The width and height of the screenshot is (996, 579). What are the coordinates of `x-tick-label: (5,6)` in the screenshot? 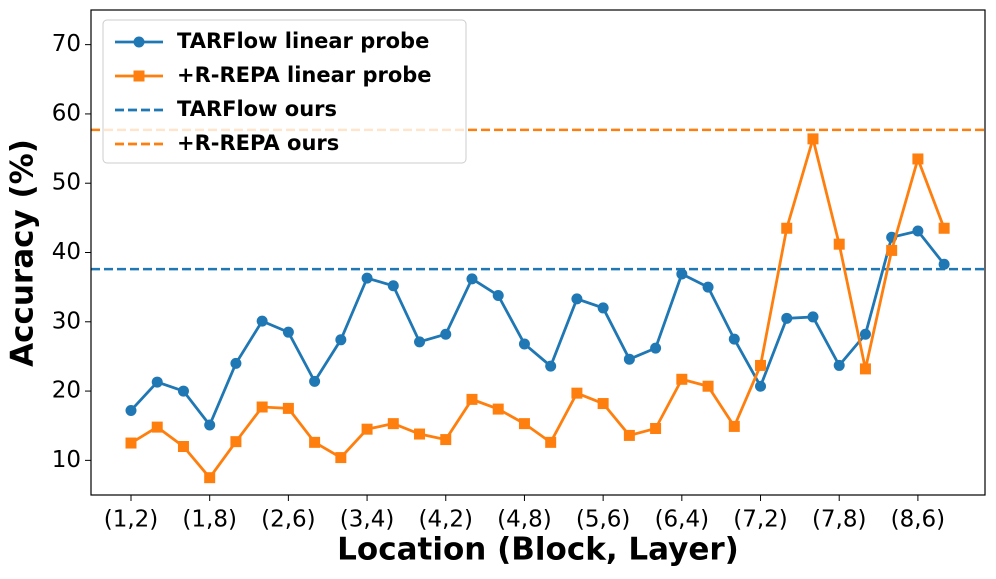 It's located at (603, 520).